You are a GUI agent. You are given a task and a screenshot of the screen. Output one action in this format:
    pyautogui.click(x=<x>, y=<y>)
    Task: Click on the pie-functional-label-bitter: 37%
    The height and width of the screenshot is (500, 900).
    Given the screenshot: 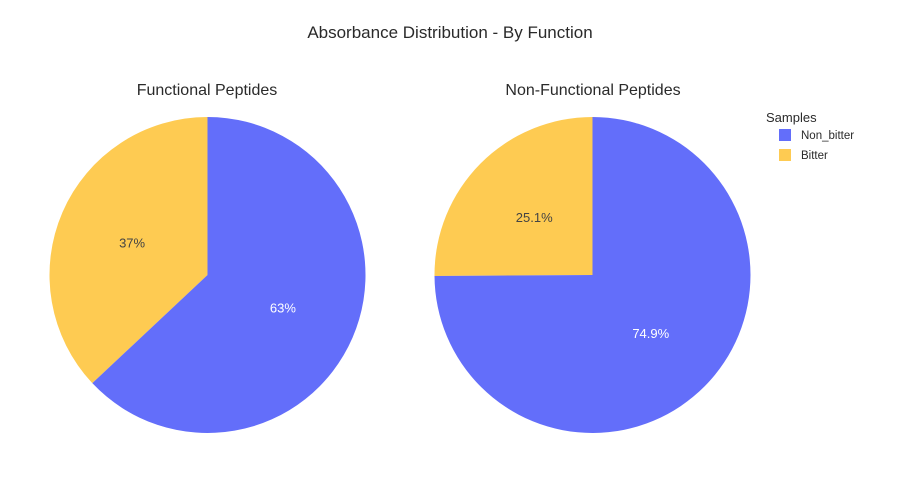 What is the action you would take?
    pyautogui.click(x=132, y=242)
    